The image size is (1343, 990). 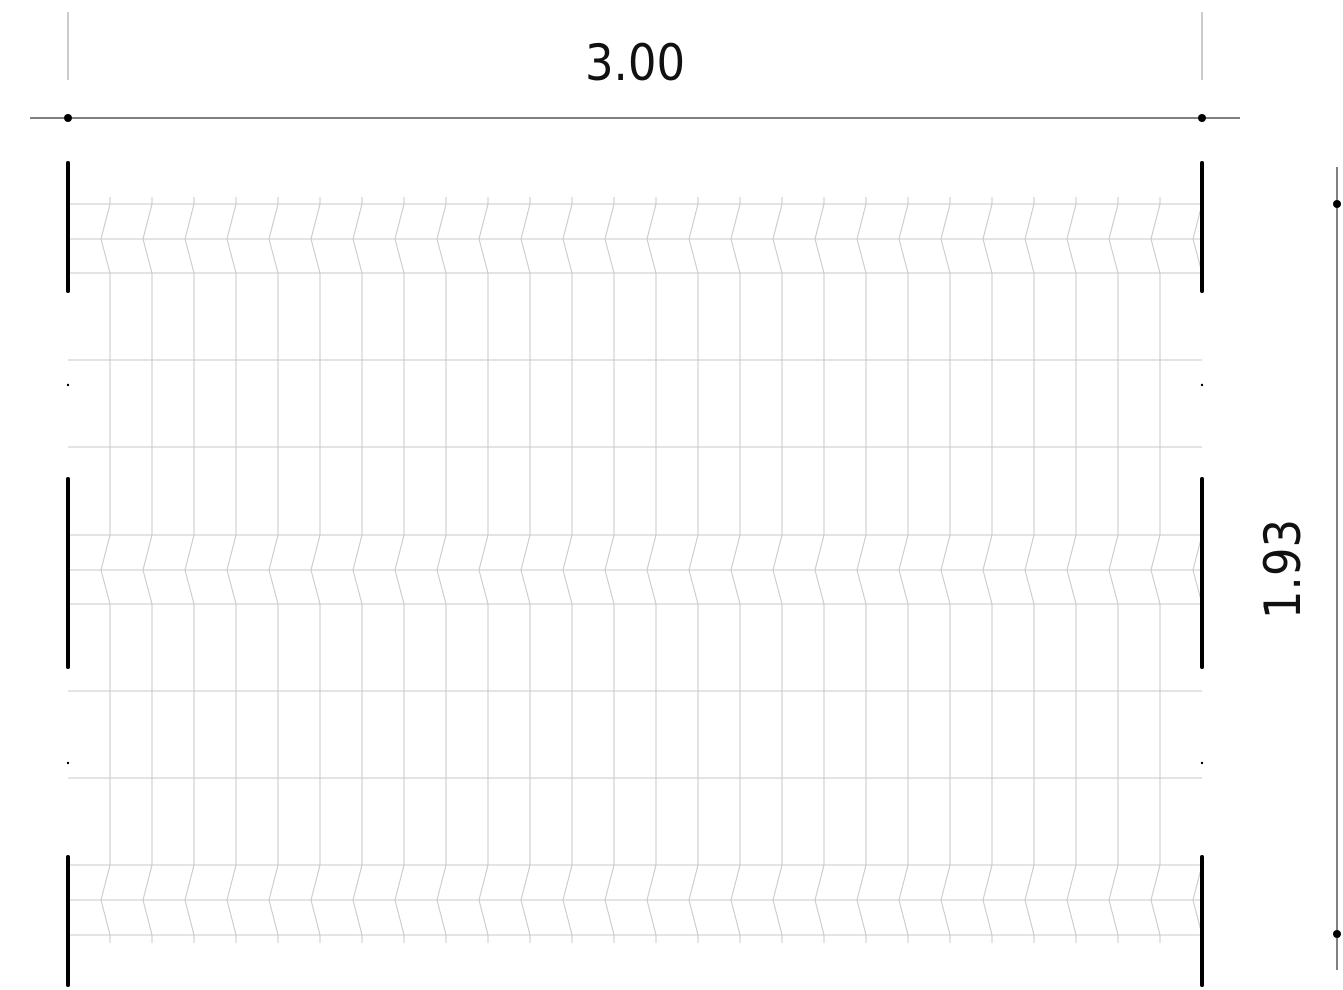 I want to click on width-dimension: 3.00, so click(x=635, y=67).